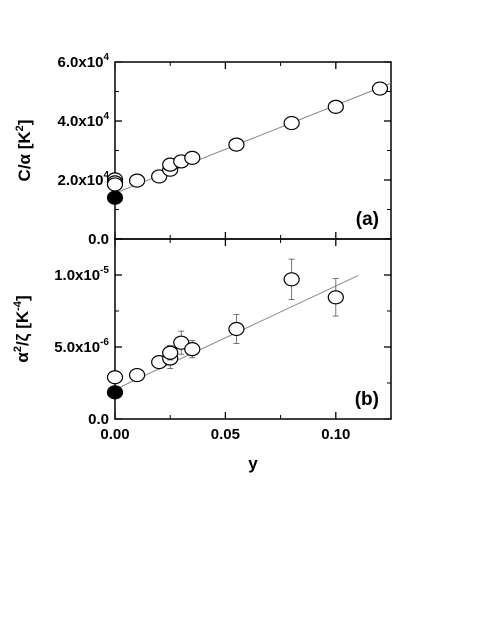 This screenshot has height=640, width=488. I want to click on y-tick-label: 5.0x10⁻⁶, so click(81, 346).